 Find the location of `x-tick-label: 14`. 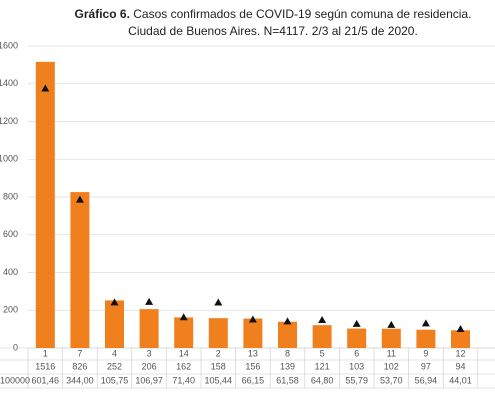

x-tick-label: 14 is located at coordinates (184, 353).